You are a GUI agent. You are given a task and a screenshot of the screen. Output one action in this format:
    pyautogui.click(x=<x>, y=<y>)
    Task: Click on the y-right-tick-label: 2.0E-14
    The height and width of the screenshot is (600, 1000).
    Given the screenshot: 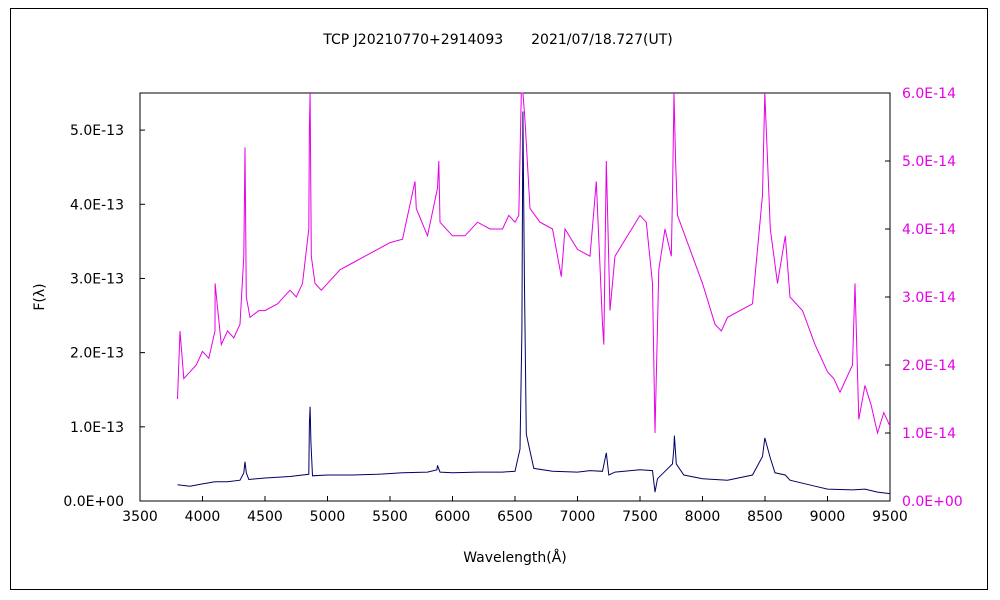 What is the action you would take?
    pyautogui.click(x=929, y=366)
    